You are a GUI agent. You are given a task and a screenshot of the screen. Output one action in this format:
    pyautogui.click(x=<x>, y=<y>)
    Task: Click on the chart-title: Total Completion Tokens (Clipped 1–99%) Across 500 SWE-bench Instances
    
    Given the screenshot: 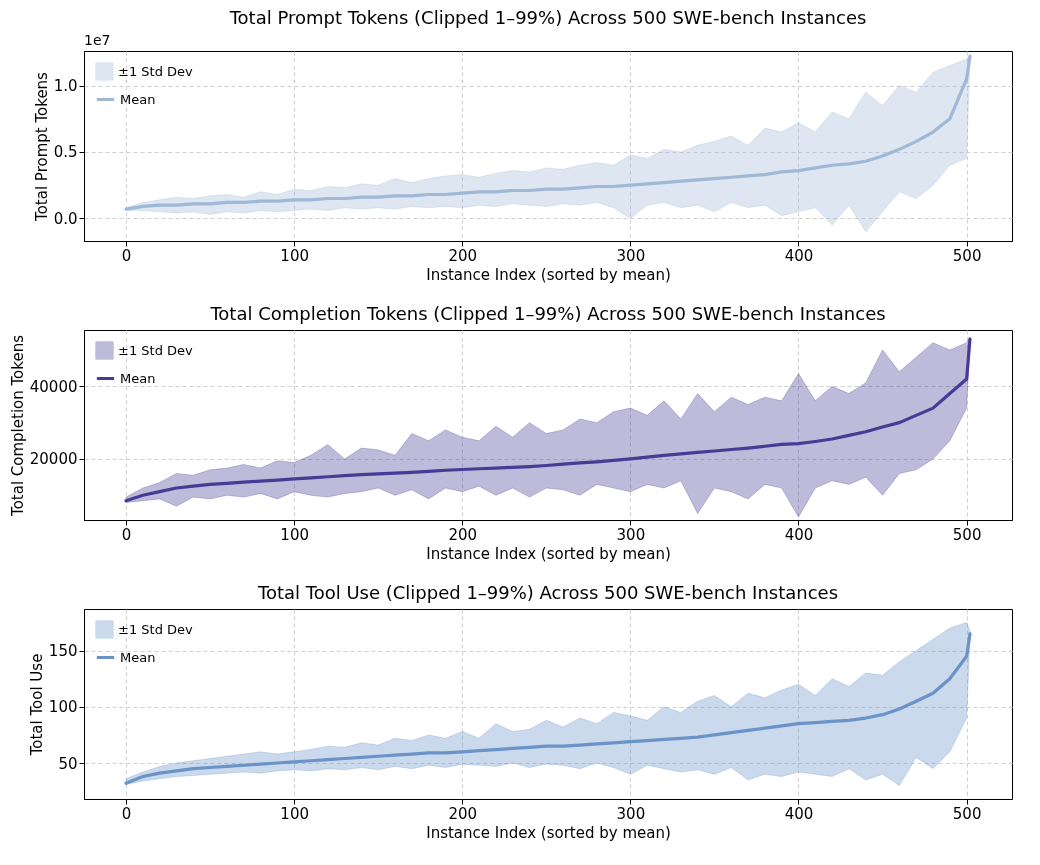 What is the action you would take?
    pyautogui.click(x=547, y=313)
    